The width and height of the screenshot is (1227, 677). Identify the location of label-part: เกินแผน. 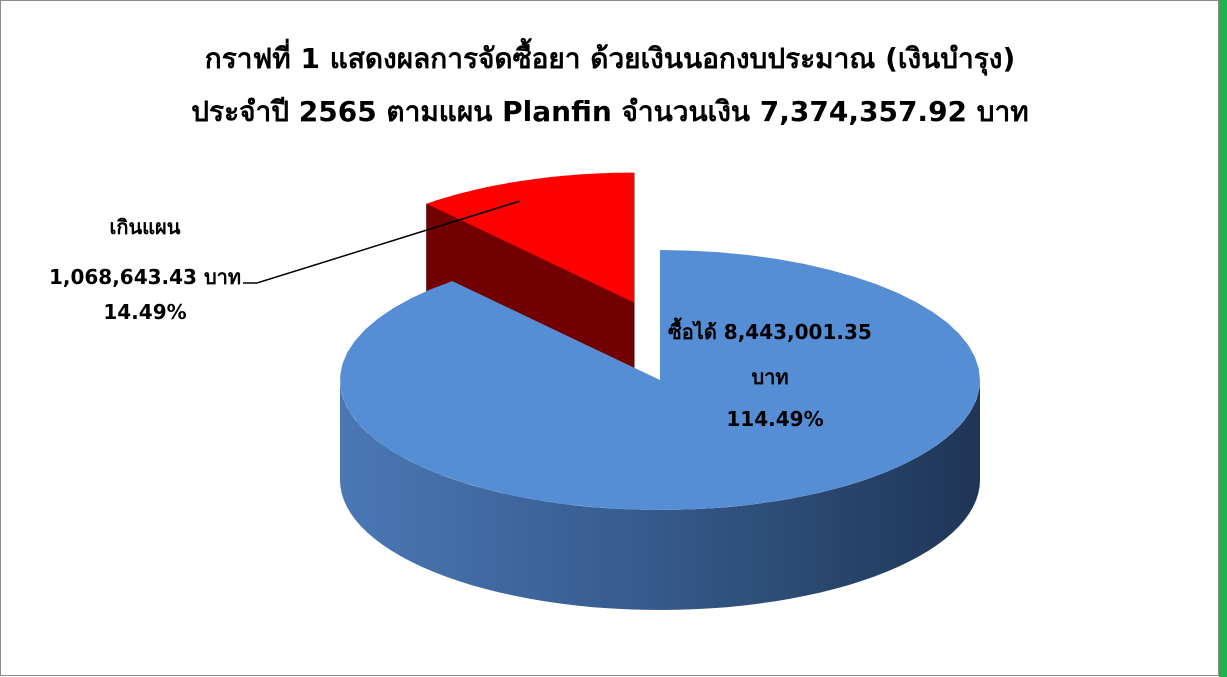
(145, 227).